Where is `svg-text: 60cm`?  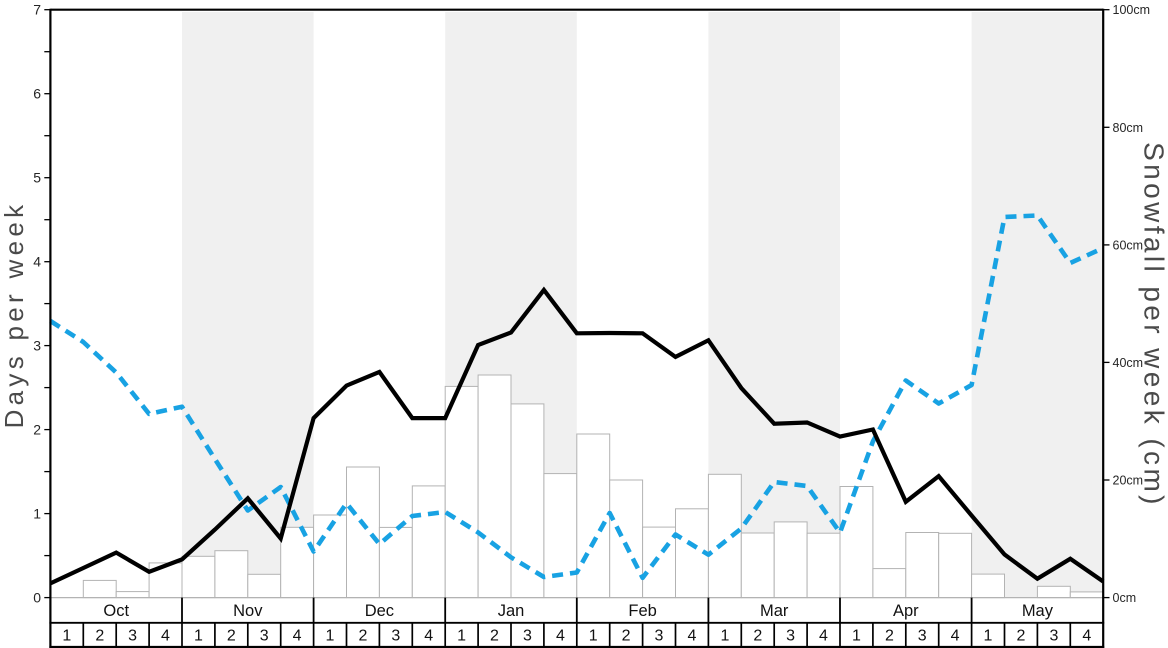
svg-text: 60cm is located at coordinates (1128, 245).